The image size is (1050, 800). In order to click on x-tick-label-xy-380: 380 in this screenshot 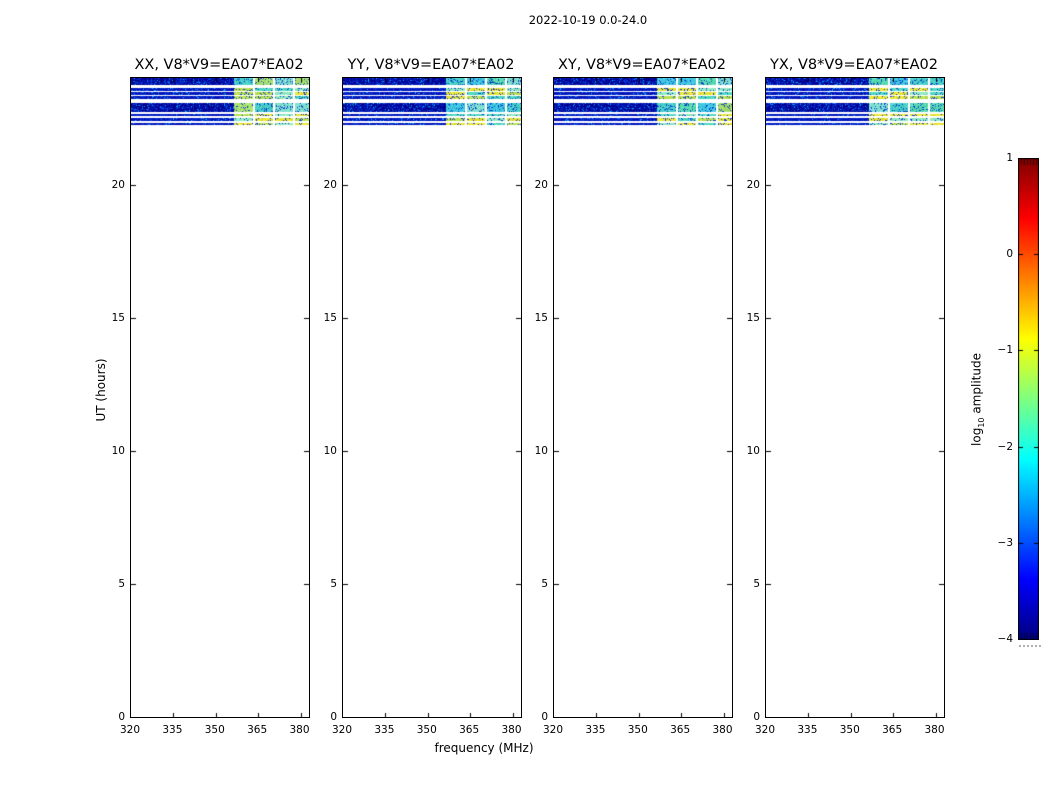, I will do `click(722, 730)`.